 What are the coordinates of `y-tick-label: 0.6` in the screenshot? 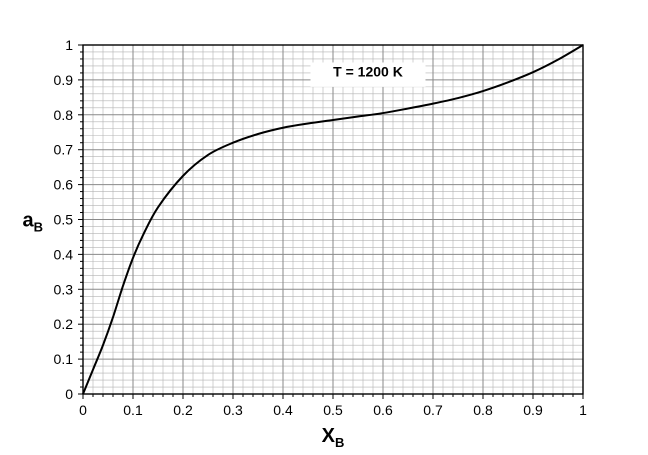 It's located at (64, 185).